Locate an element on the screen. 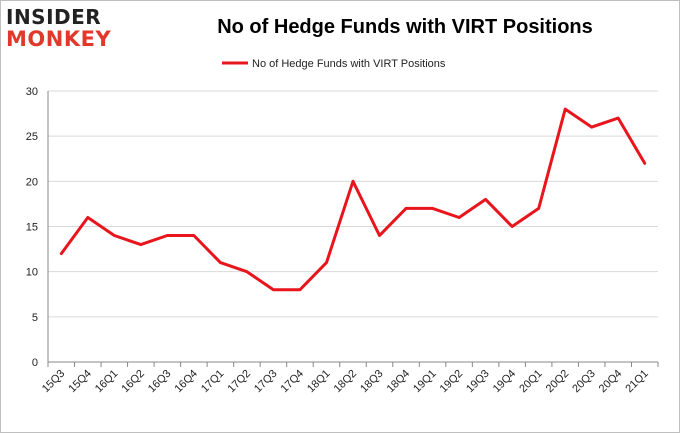  x-tick-label: 16Q1 is located at coordinates (107, 382).